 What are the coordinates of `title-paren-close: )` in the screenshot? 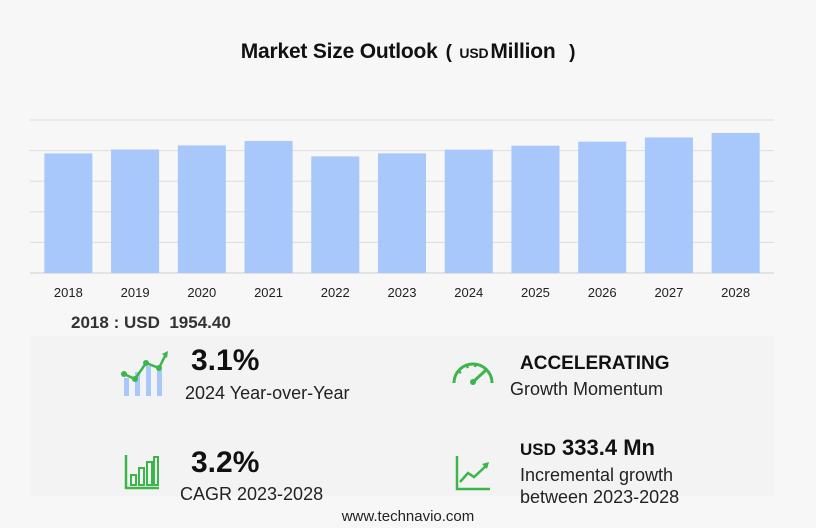 It's located at (572, 52).